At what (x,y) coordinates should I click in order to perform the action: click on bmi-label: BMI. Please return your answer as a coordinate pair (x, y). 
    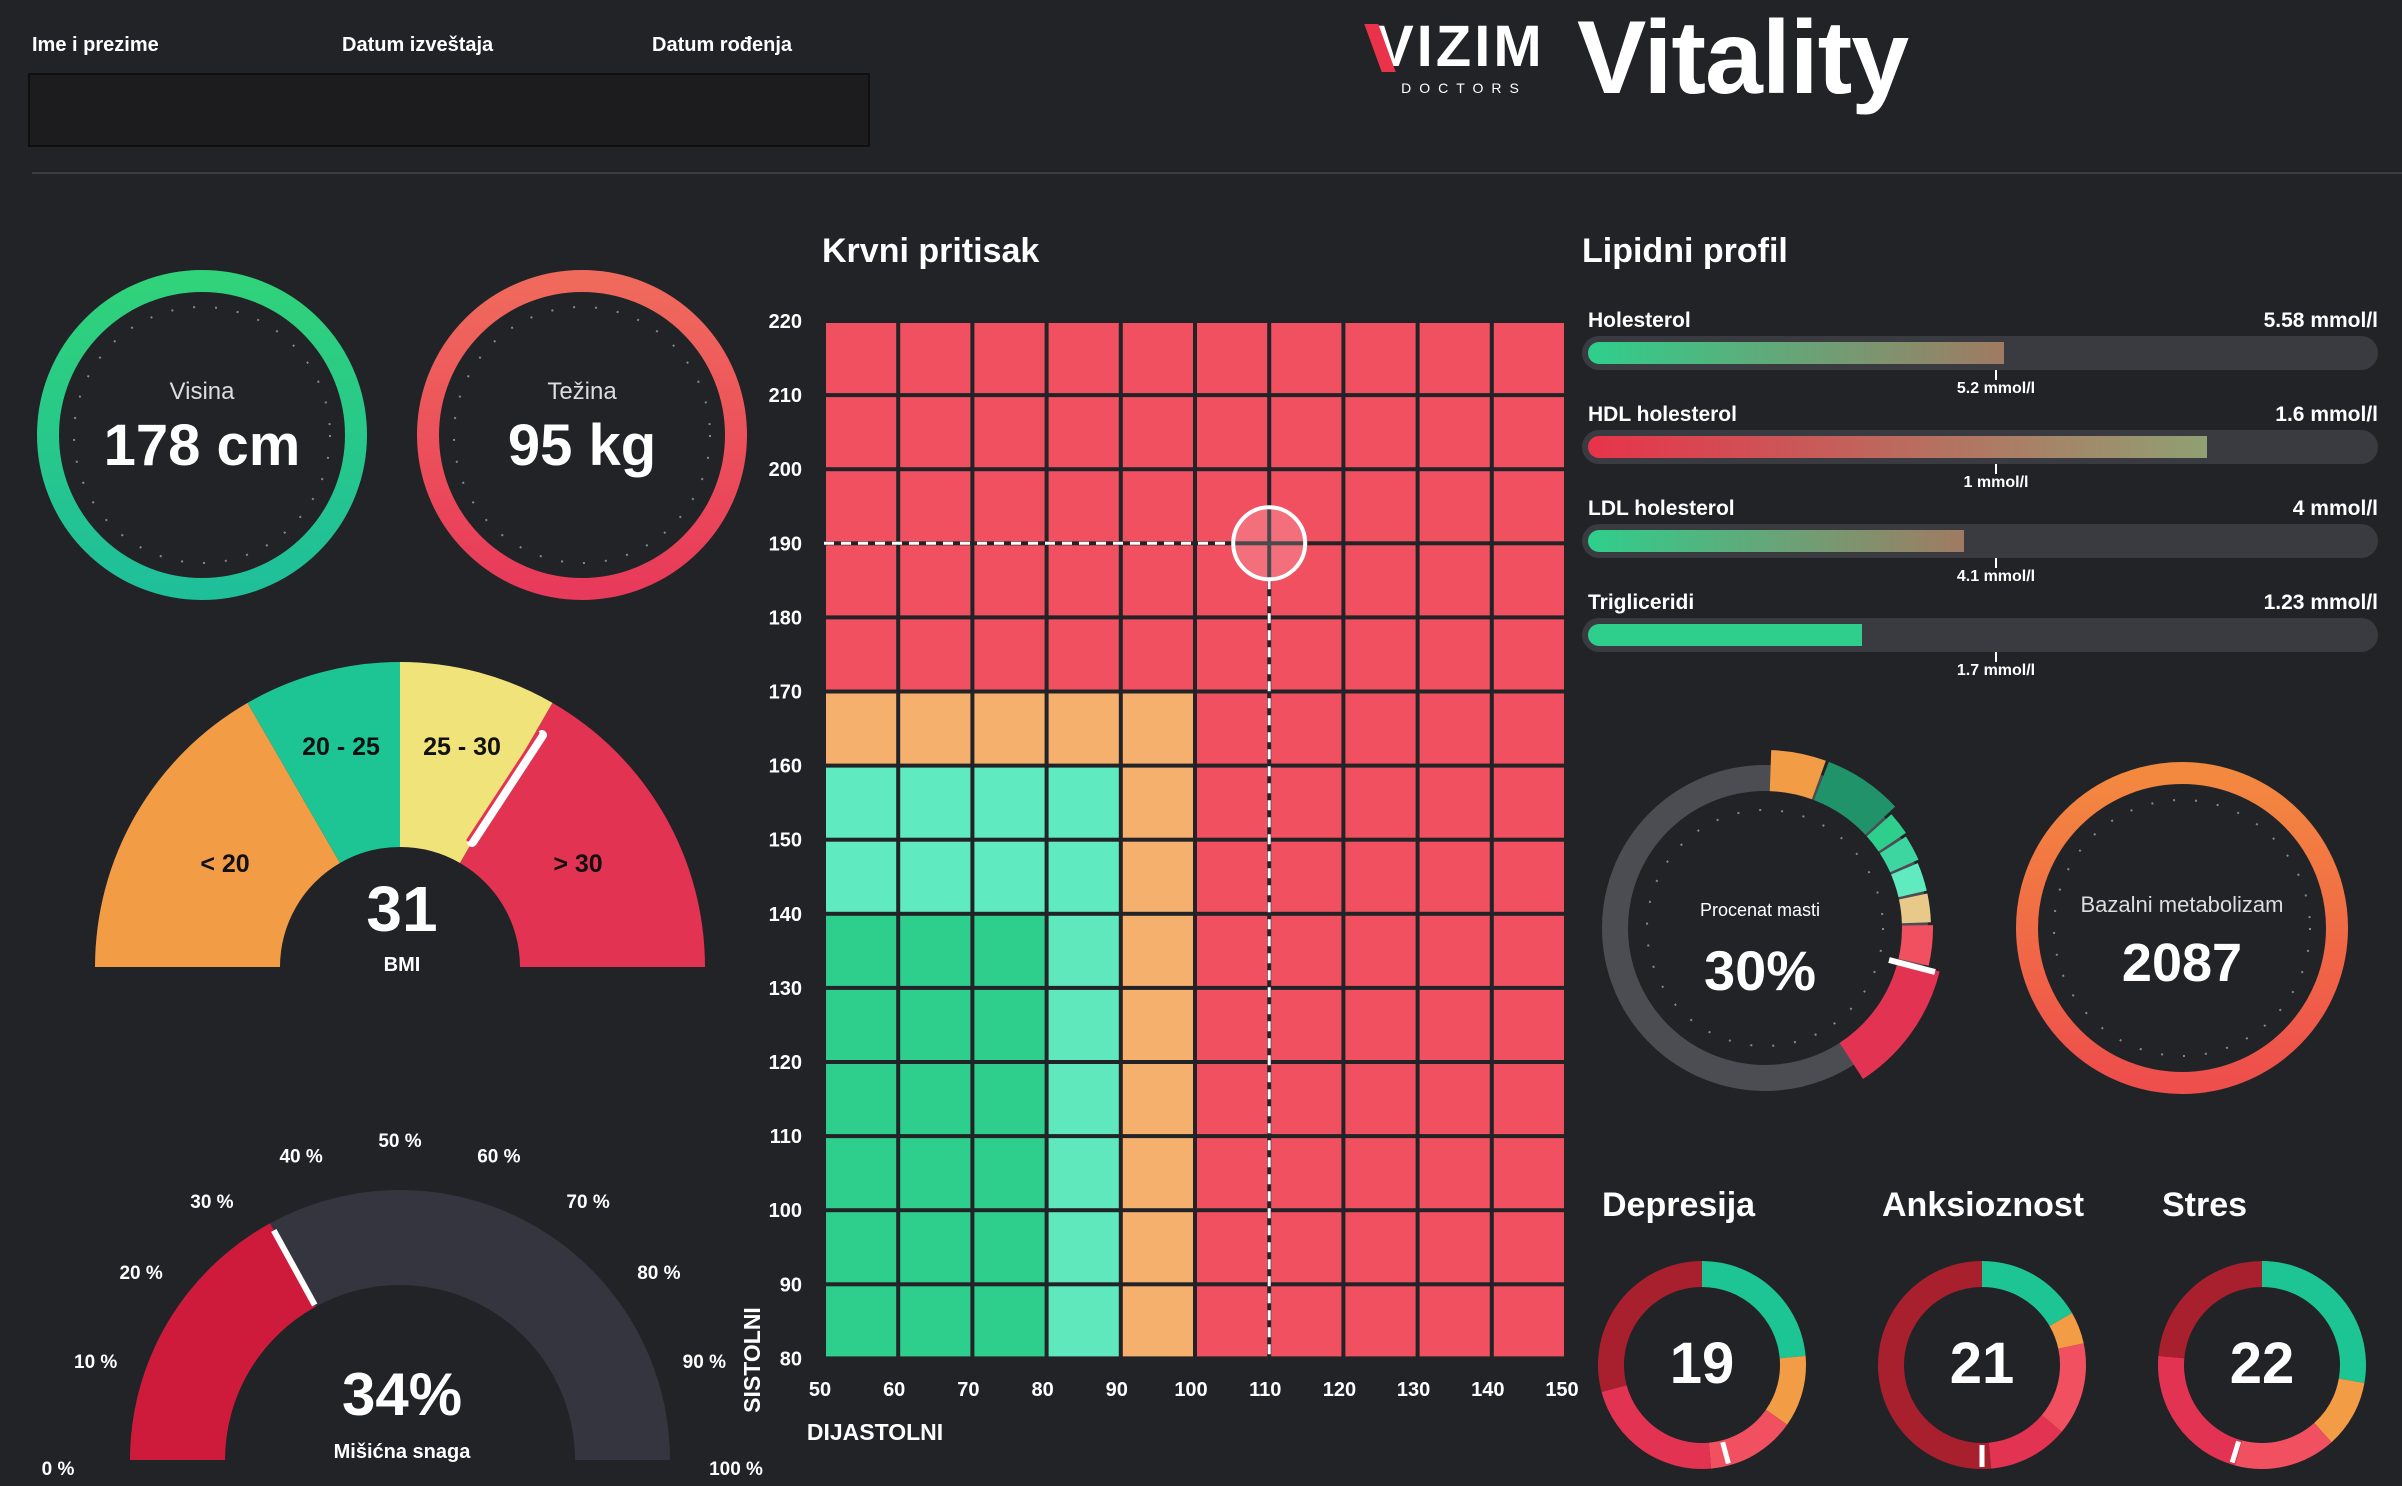
    Looking at the image, I should click on (402, 965).